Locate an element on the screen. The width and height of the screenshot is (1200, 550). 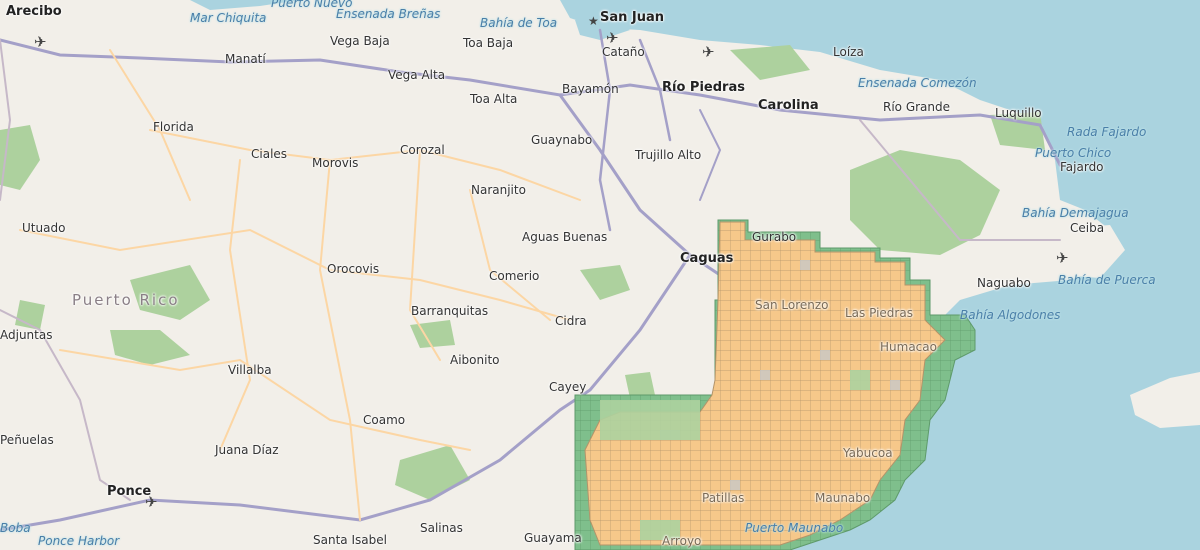
place-label: Cataño is located at coordinates (623, 52).